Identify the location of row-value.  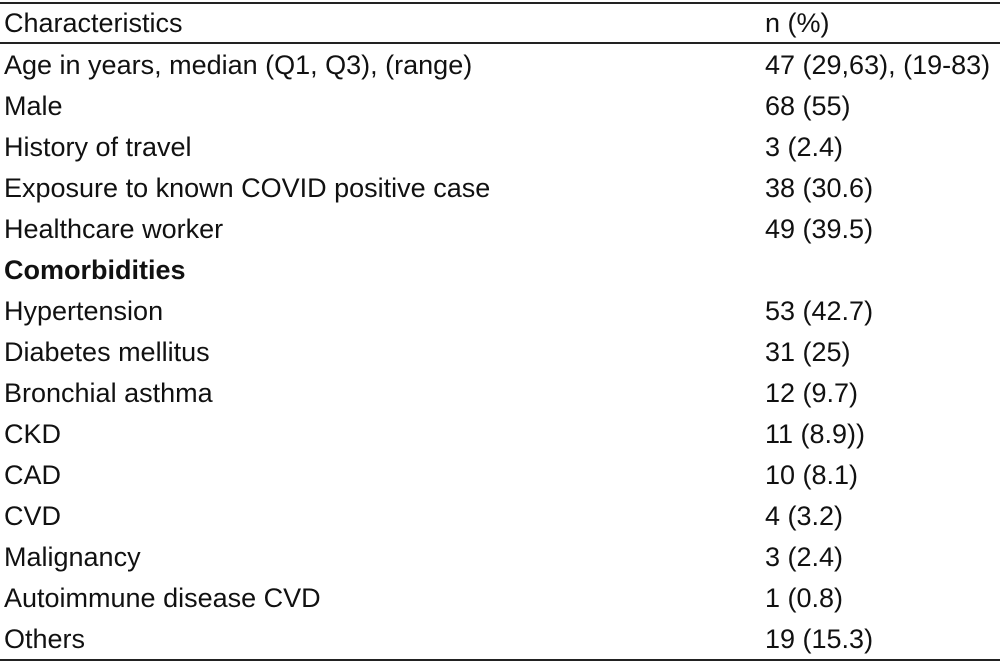
(880, 269).